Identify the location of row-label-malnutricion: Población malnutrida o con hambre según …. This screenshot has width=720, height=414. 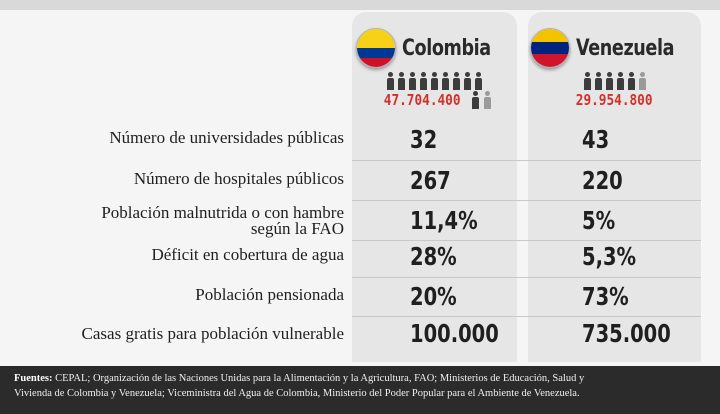
(177, 220).